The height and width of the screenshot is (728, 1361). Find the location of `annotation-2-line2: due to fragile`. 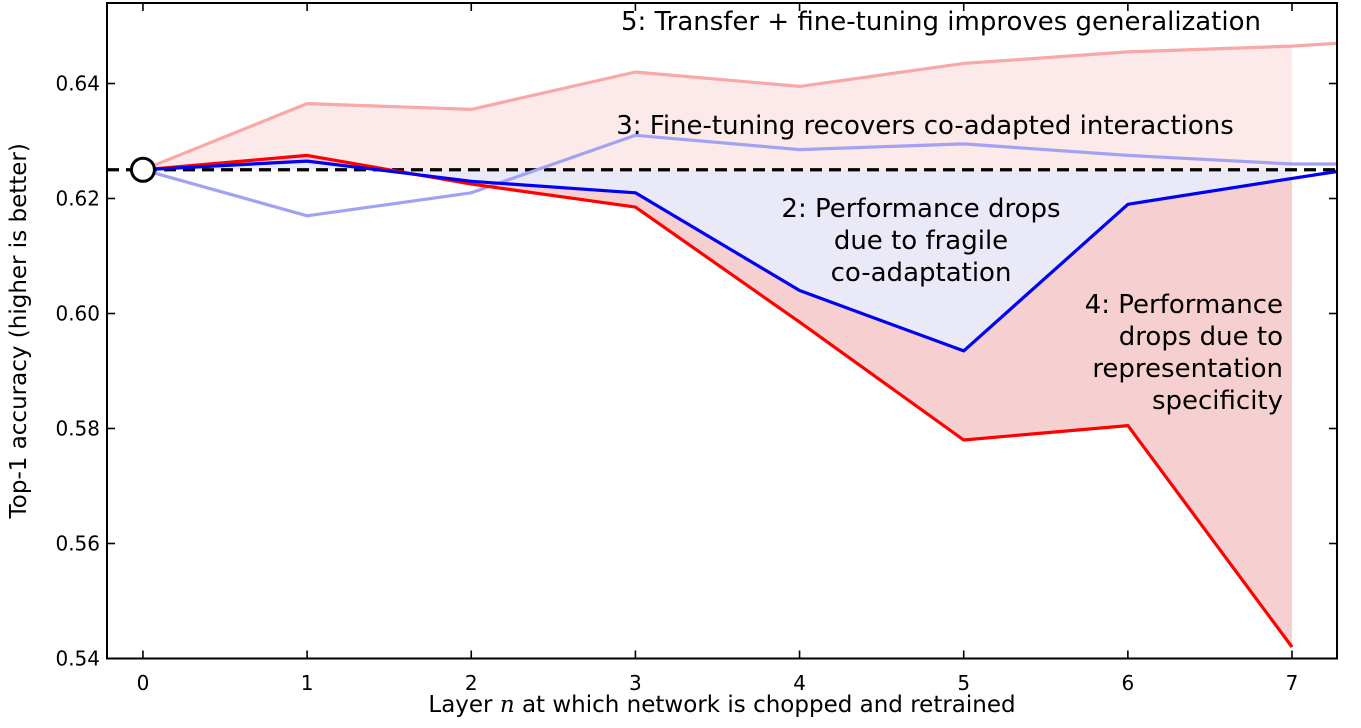

annotation-2-line2: due to fragile is located at coordinates (921, 241).